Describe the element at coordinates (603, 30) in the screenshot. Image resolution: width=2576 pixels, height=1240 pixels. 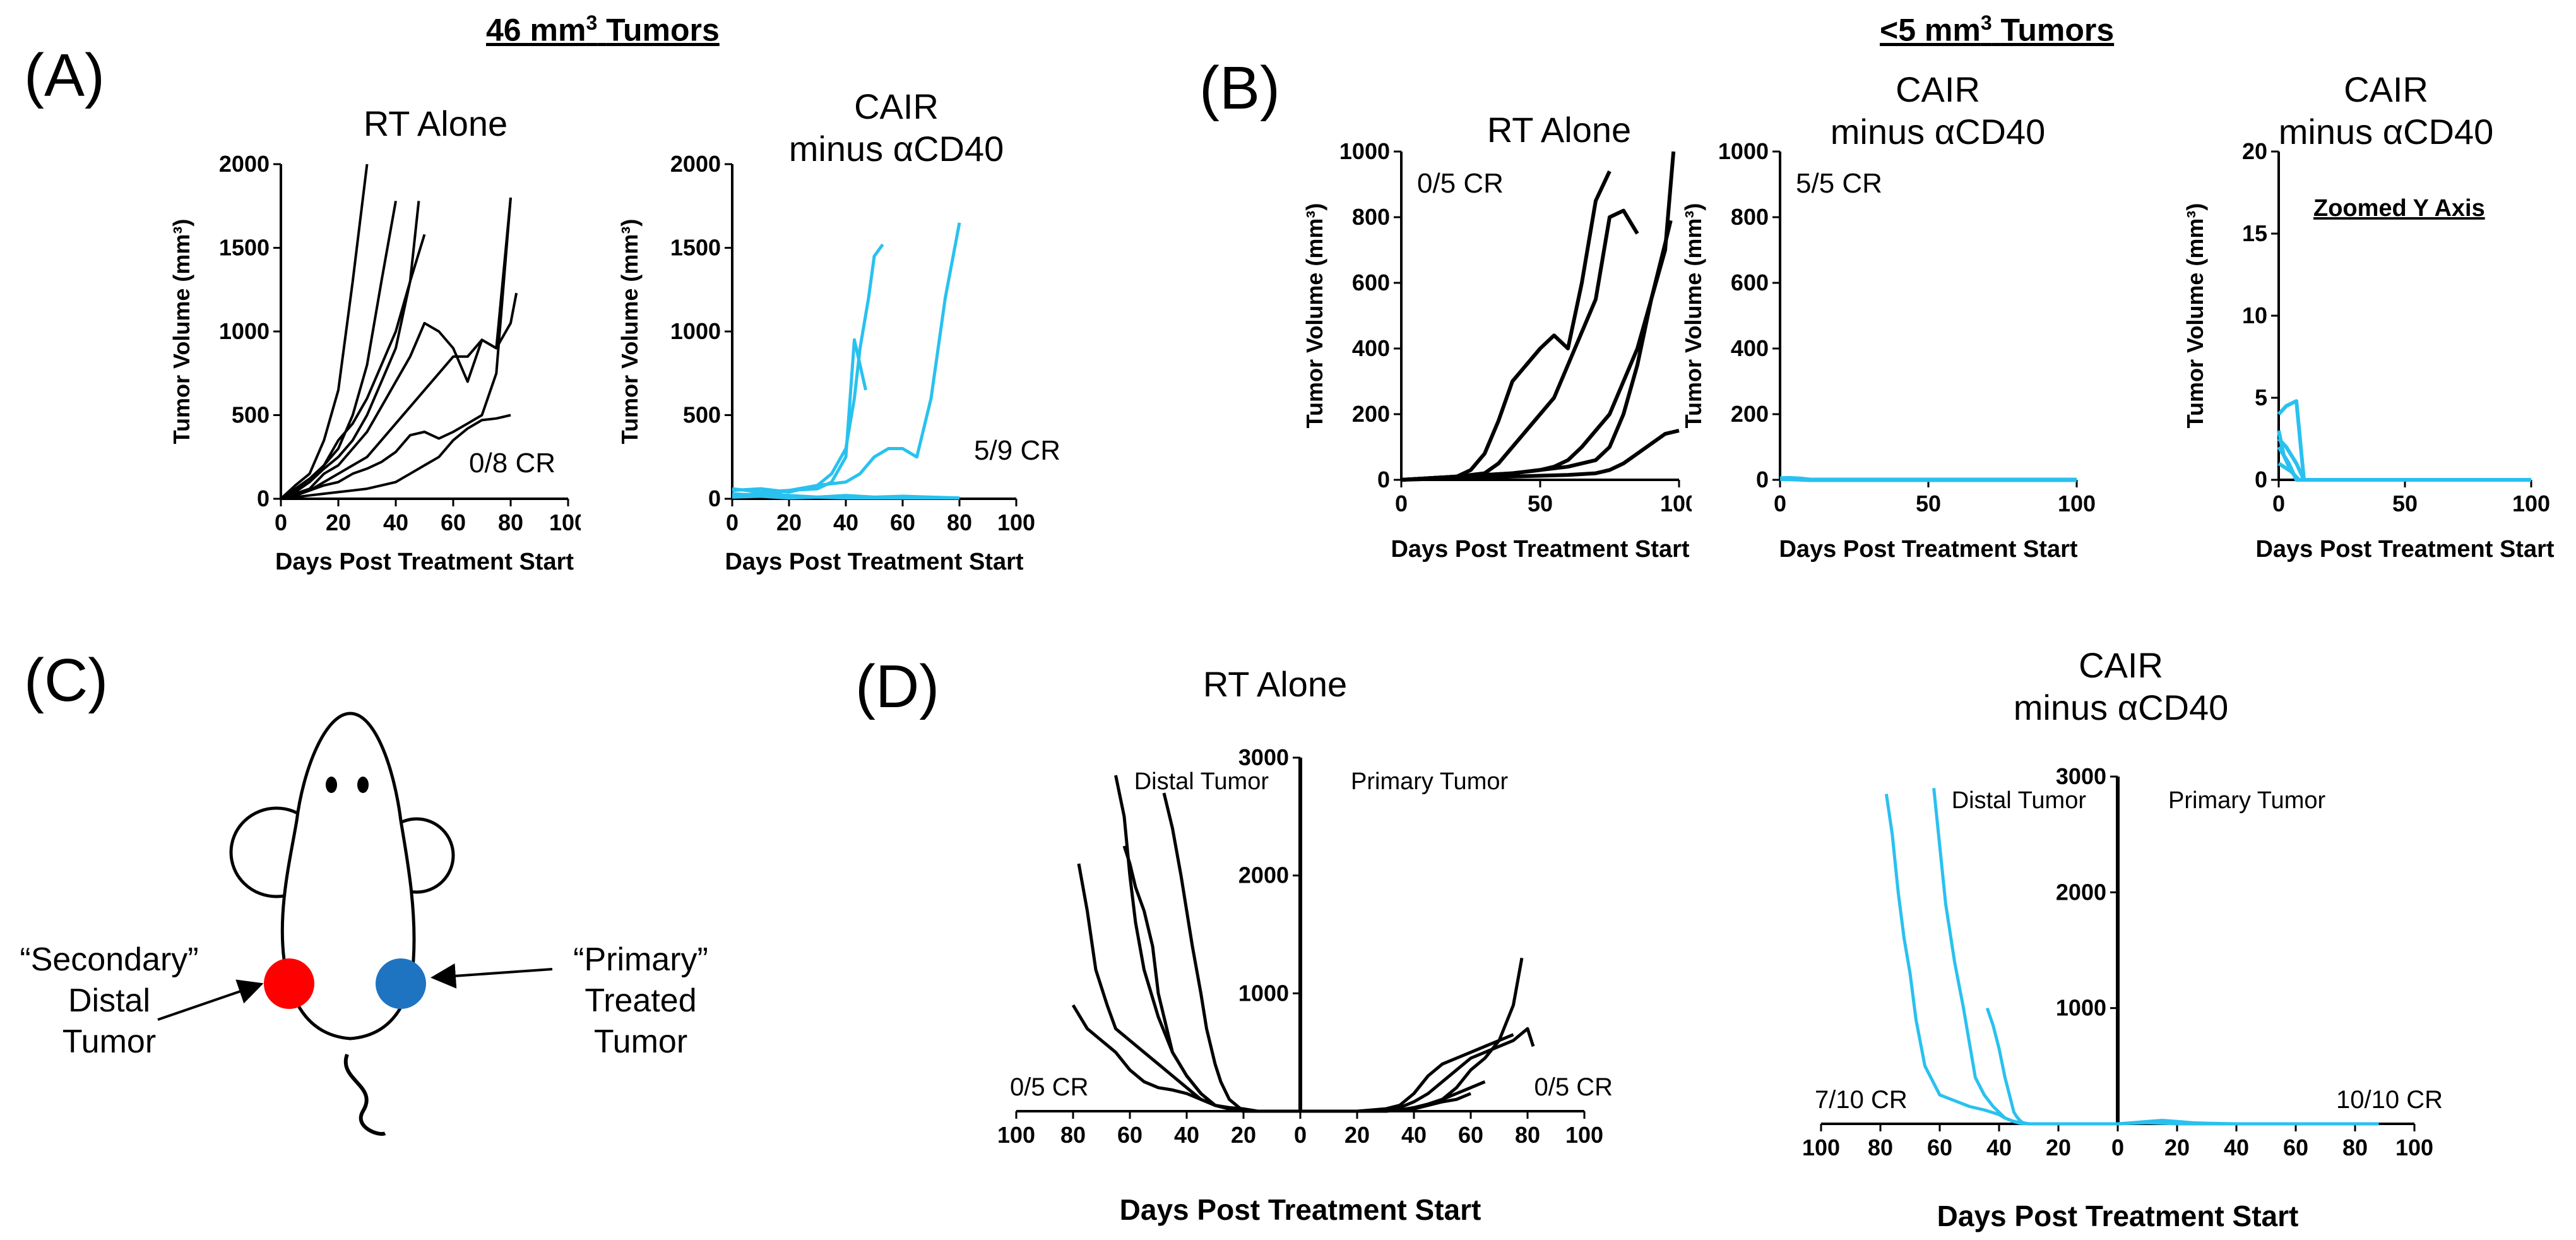
I see `section-heading-46mm: 46 mm3 Tumors` at that location.